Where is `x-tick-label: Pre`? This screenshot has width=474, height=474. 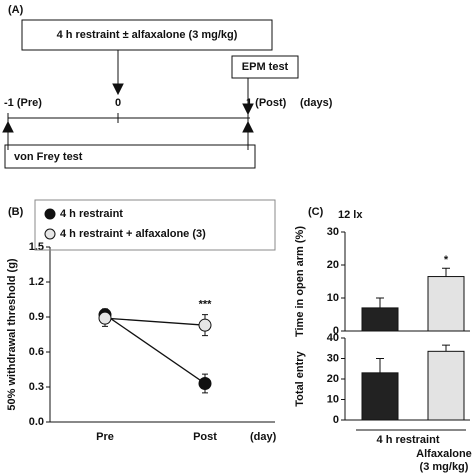 x-tick-label: Pre is located at coordinates (105, 437).